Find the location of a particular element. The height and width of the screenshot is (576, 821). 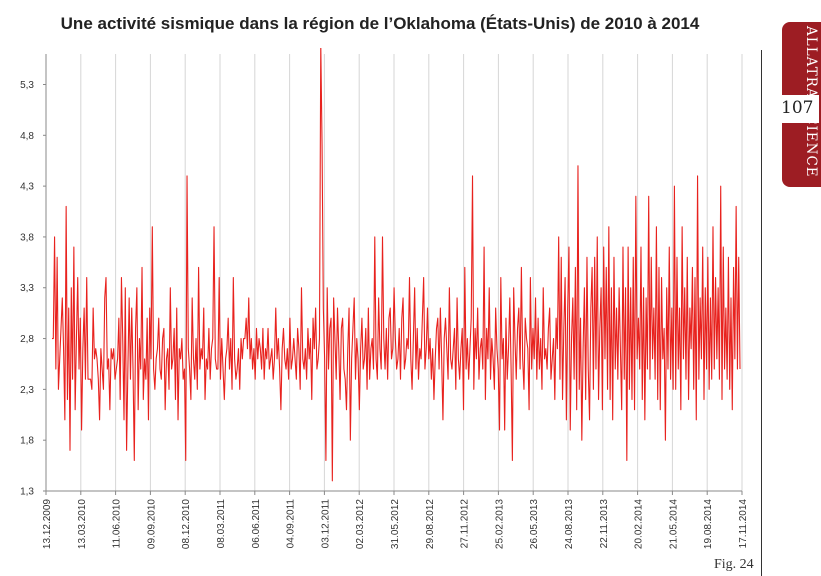

y-tick-label: 3,3 is located at coordinates (27, 288).